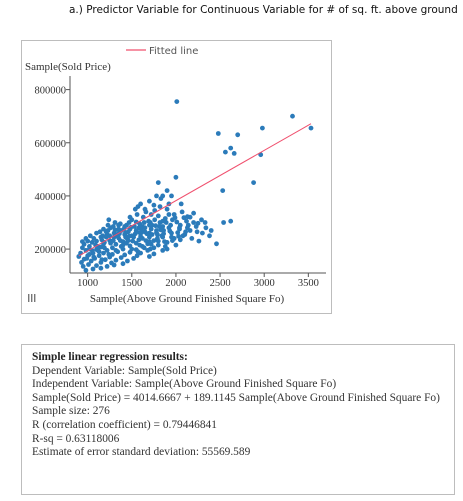 Image resolution: width=463 pixels, height=501 pixels. Describe the element at coordinates (308, 283) in the screenshot. I see `x-tick-label: 3500` at that location.